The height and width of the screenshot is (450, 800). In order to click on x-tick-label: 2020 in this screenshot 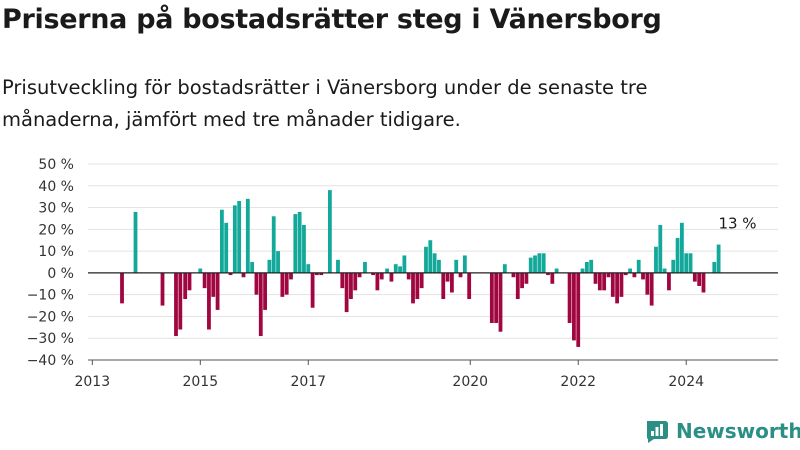, I will do `click(470, 382)`.